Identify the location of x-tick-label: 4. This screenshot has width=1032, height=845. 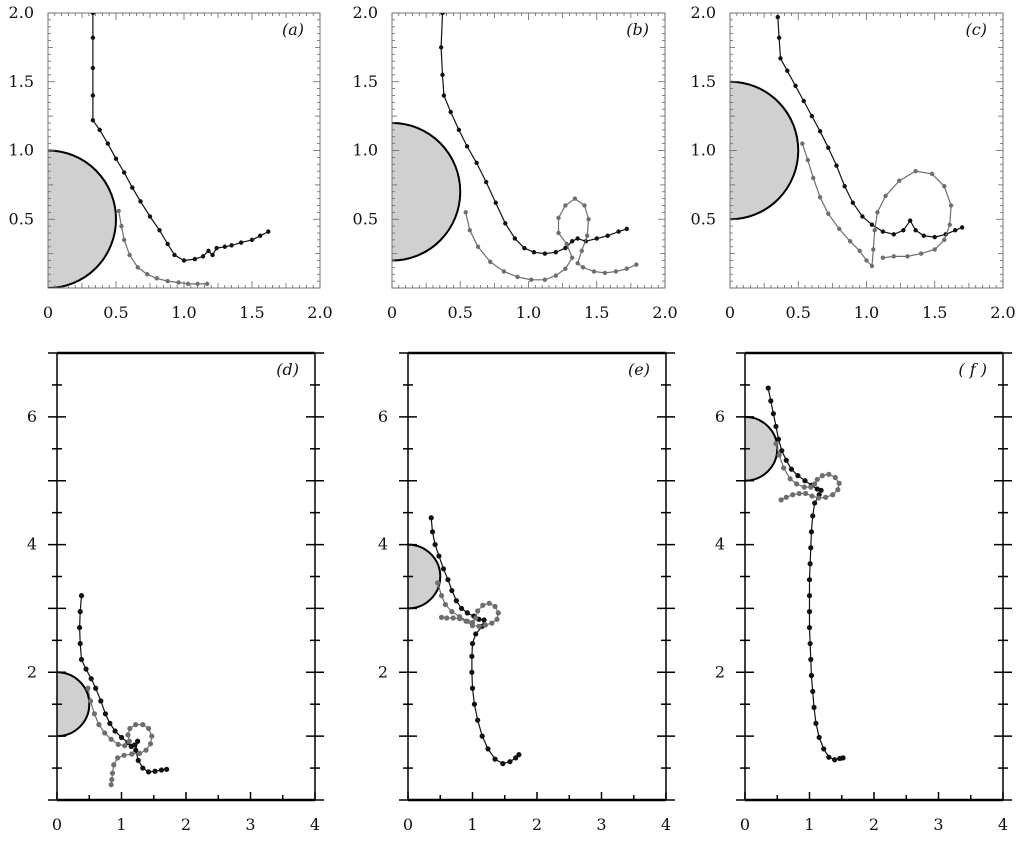
(666, 824).